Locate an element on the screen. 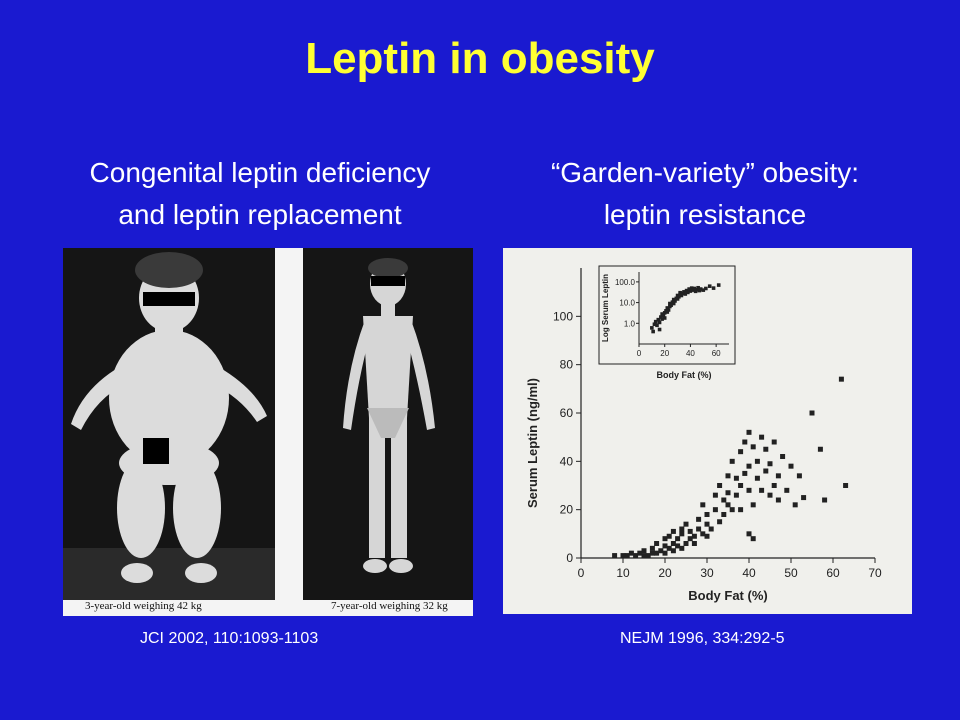  right-heading-line-2: leptin resistance is located at coordinates (705, 214).